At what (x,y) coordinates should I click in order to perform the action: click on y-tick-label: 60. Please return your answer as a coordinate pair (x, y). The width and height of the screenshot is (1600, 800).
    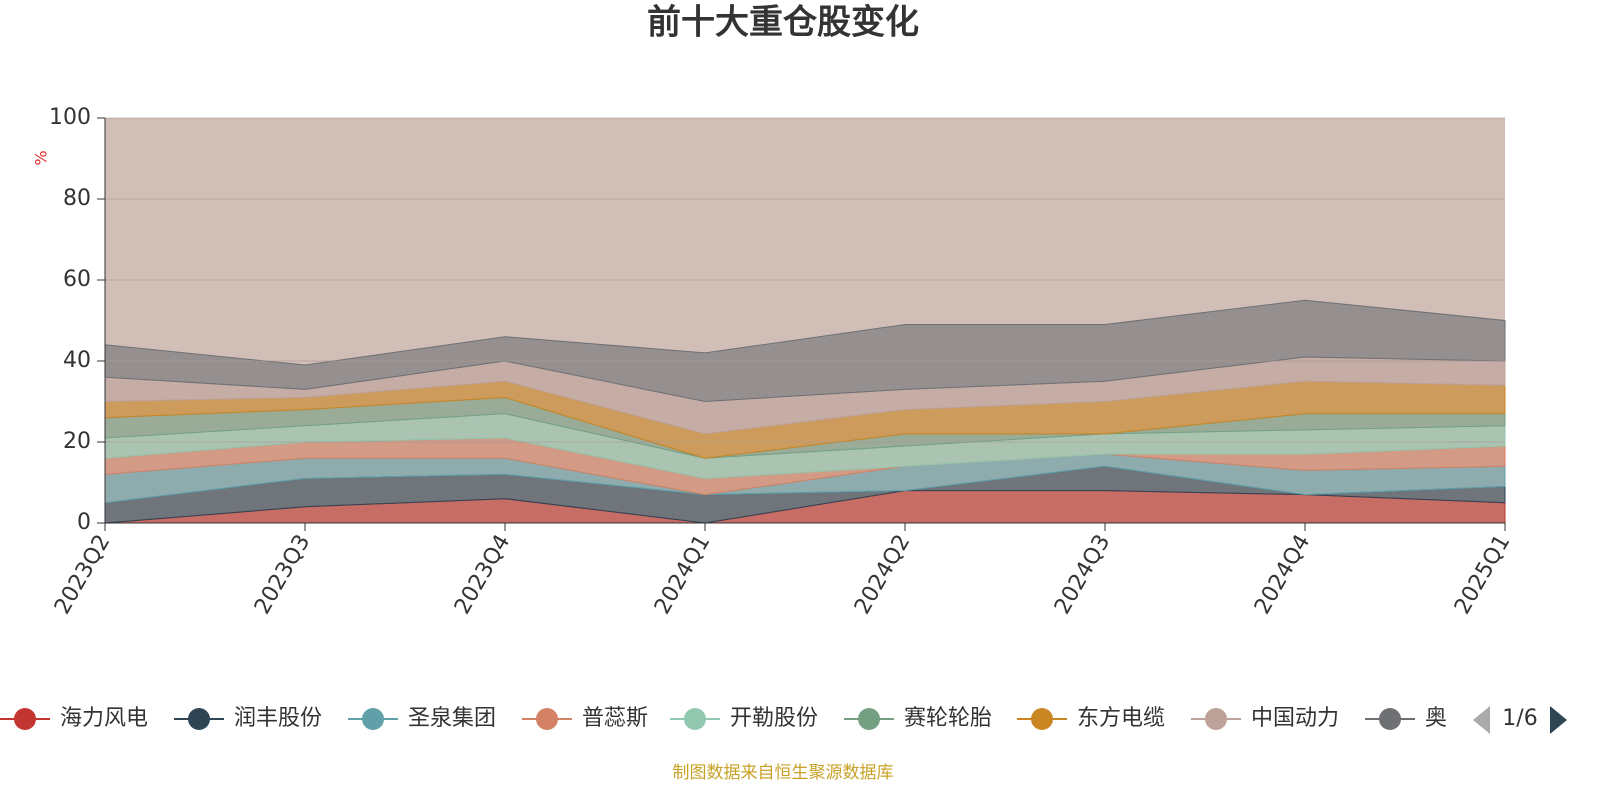
    Looking at the image, I should click on (77, 279).